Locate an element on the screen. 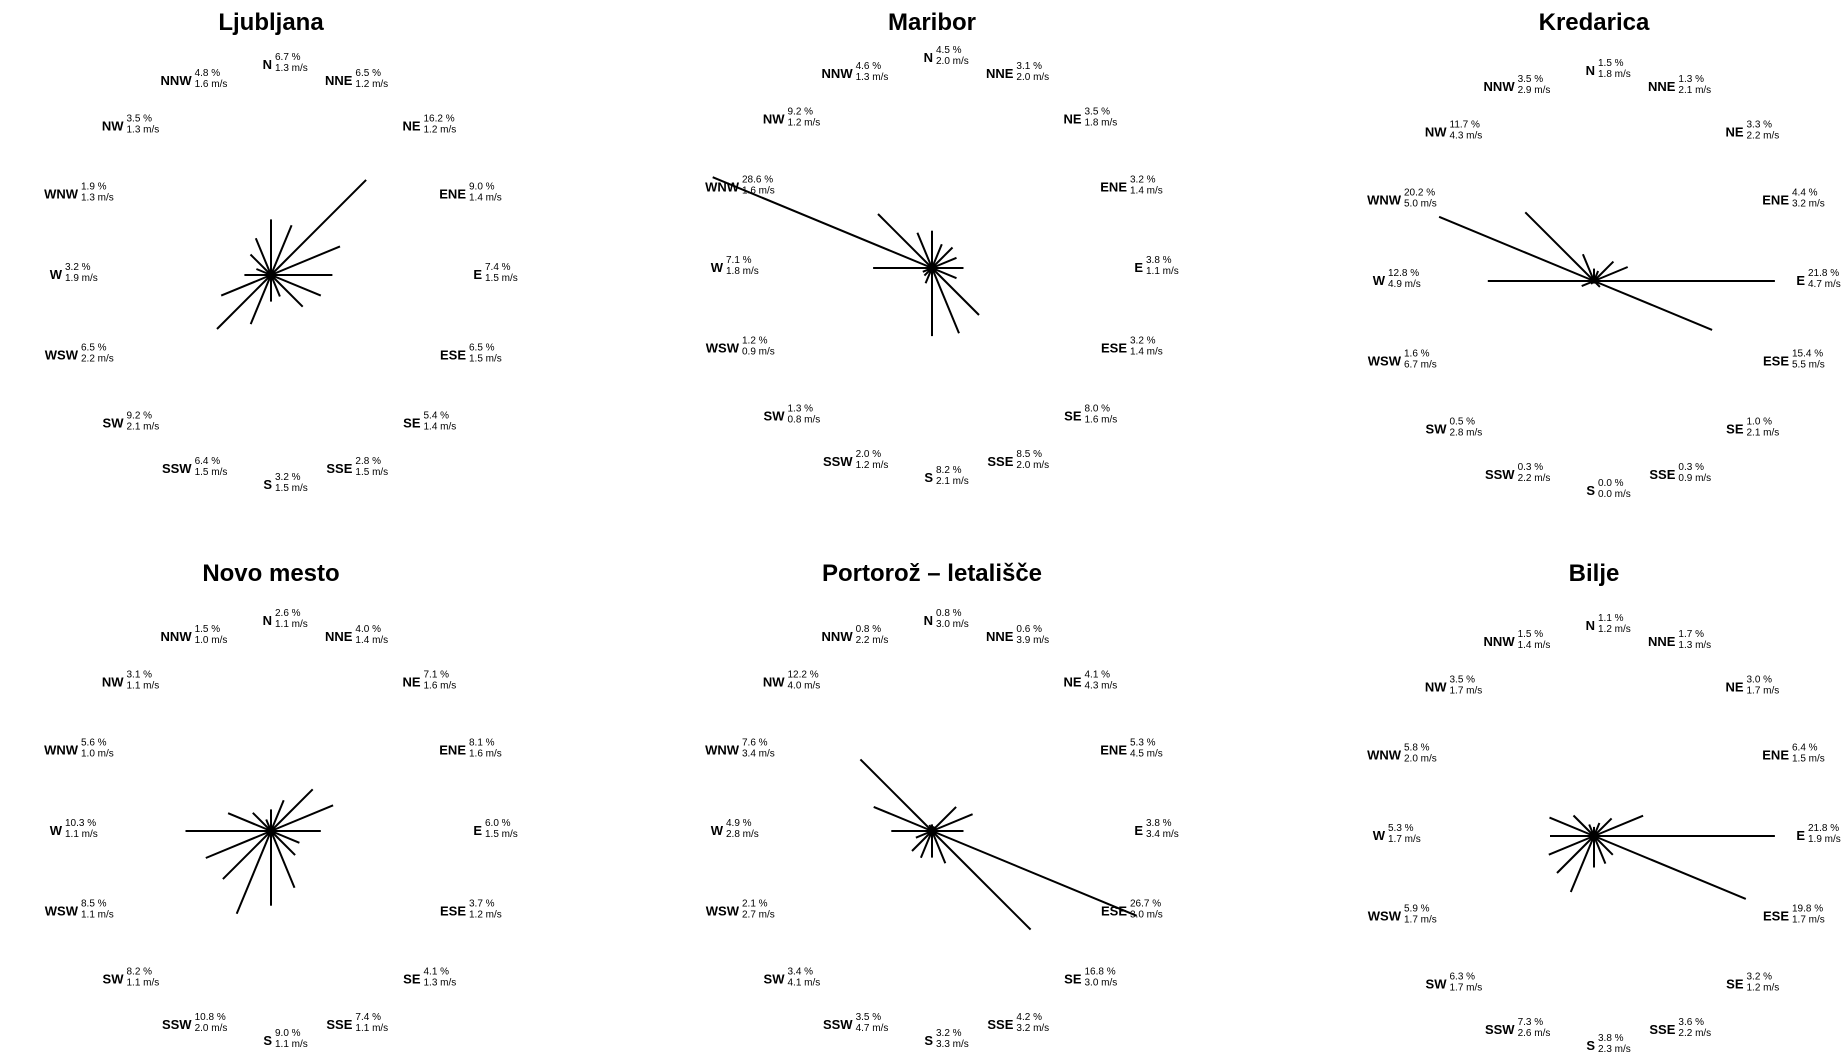 The image size is (1843, 1061). direction-label: ESE is located at coordinates (453, 910).